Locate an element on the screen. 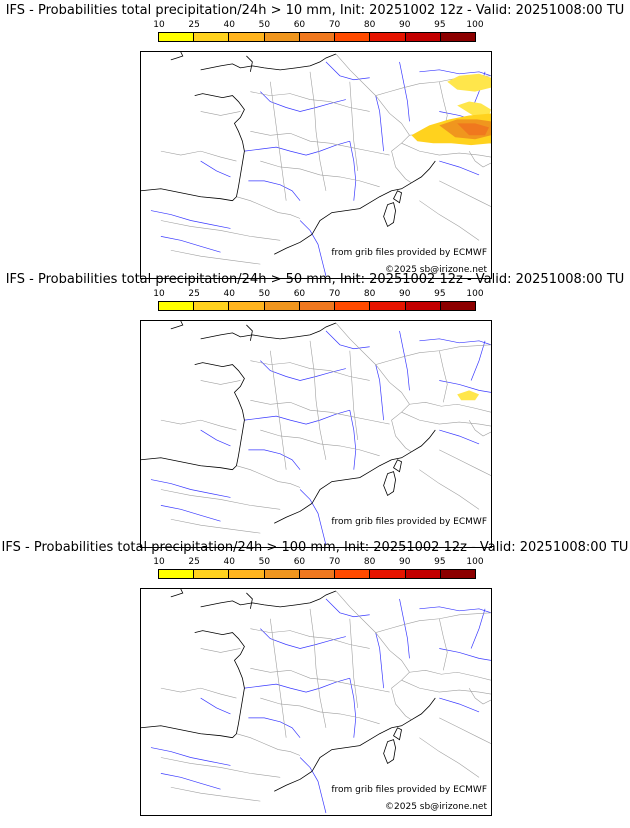  colorbar-tick-label: 50 is located at coordinates (264, 562).